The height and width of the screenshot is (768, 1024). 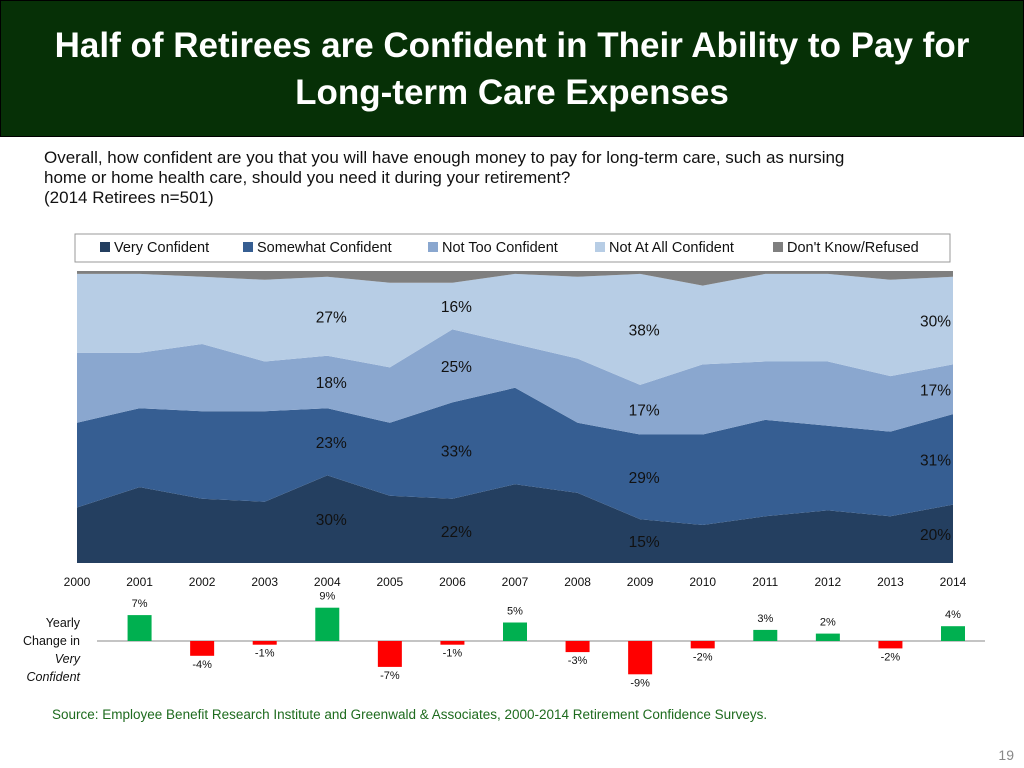 I want to click on year-tick-label: 2000, so click(x=77, y=582).